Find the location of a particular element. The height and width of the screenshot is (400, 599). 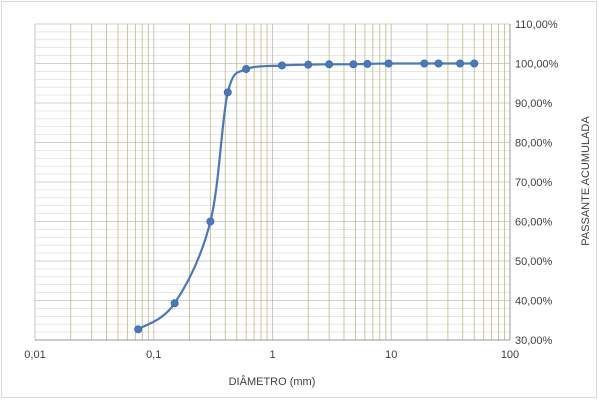

y-tick-label: 80,00% is located at coordinates (534, 144).